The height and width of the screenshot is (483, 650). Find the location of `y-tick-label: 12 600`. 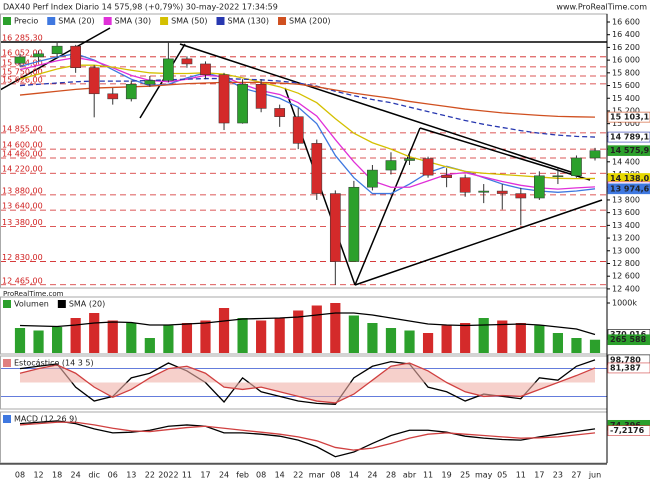

y-tick-label: 12 600 is located at coordinates (626, 276).